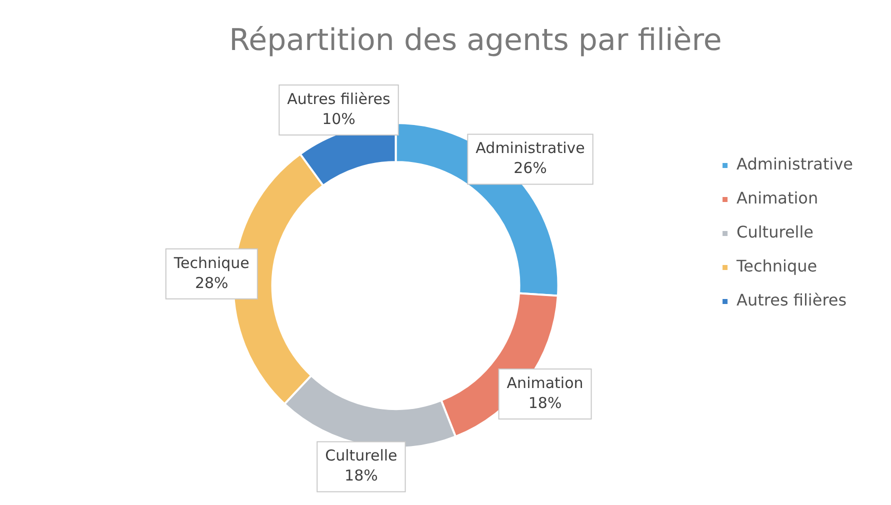 The height and width of the screenshot is (505, 891). I want to click on slice-label: Autres filières, so click(339, 99).